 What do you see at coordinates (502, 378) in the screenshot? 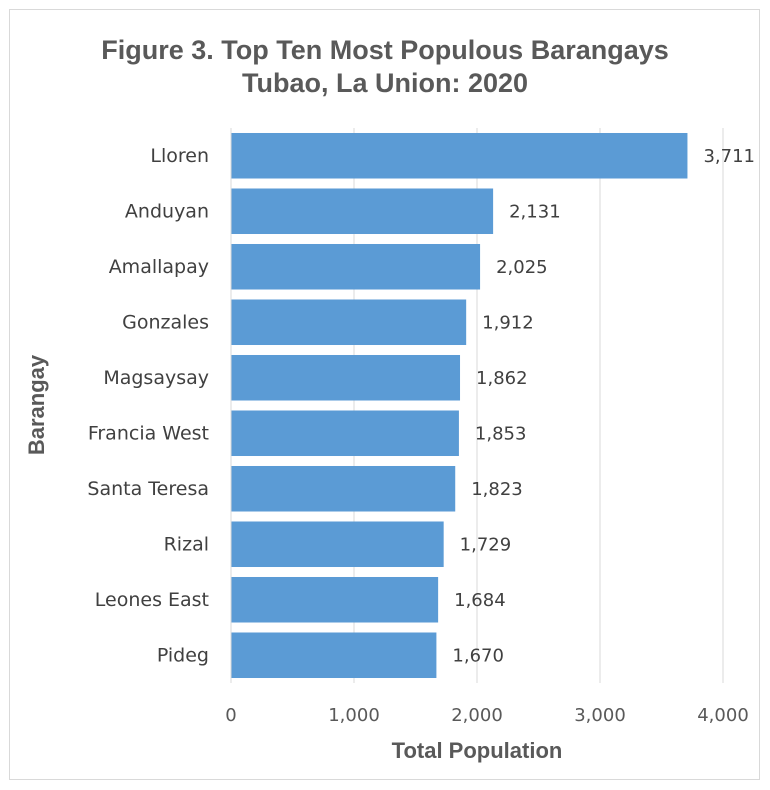
I see `data-label: 1,862` at bounding box center [502, 378].